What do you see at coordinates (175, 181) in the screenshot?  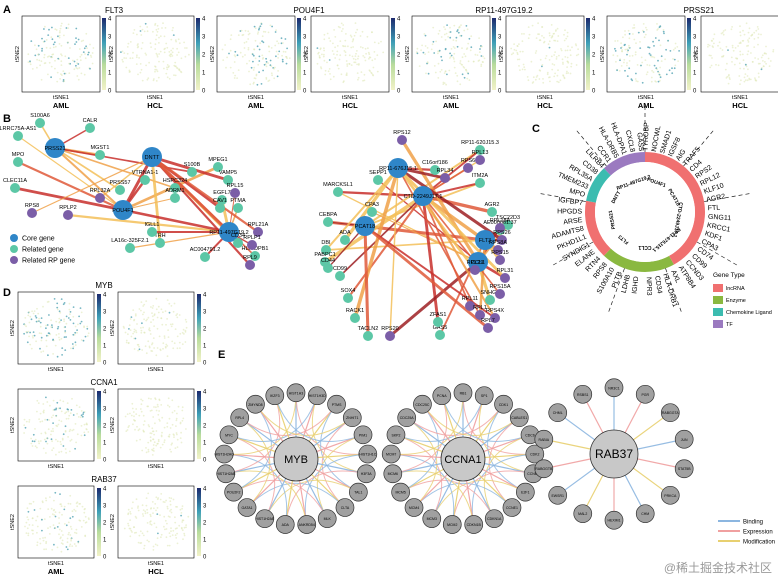 I see `node-label: HSPC324` at bounding box center [175, 181].